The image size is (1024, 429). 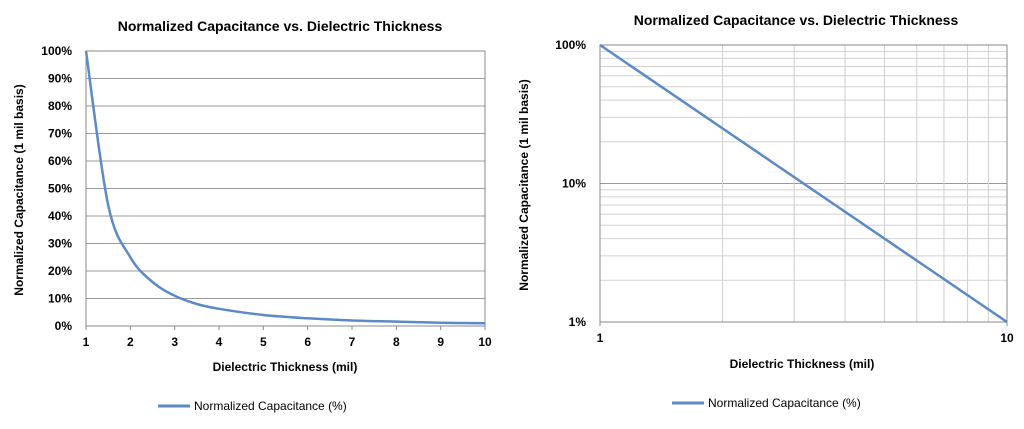 What do you see at coordinates (219, 342) in the screenshot?
I see `x-tick-label: 4` at bounding box center [219, 342].